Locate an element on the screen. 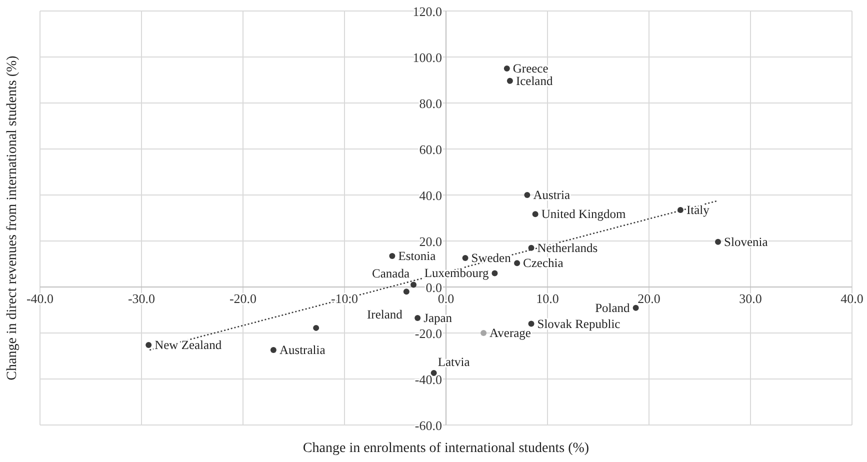  annotation: Netherlands is located at coordinates (567, 247).